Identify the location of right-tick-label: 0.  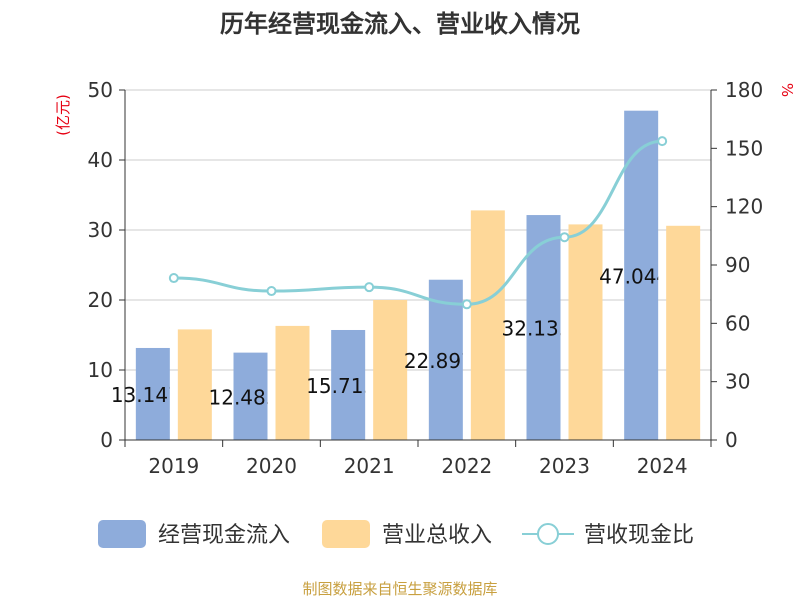
(731, 440).